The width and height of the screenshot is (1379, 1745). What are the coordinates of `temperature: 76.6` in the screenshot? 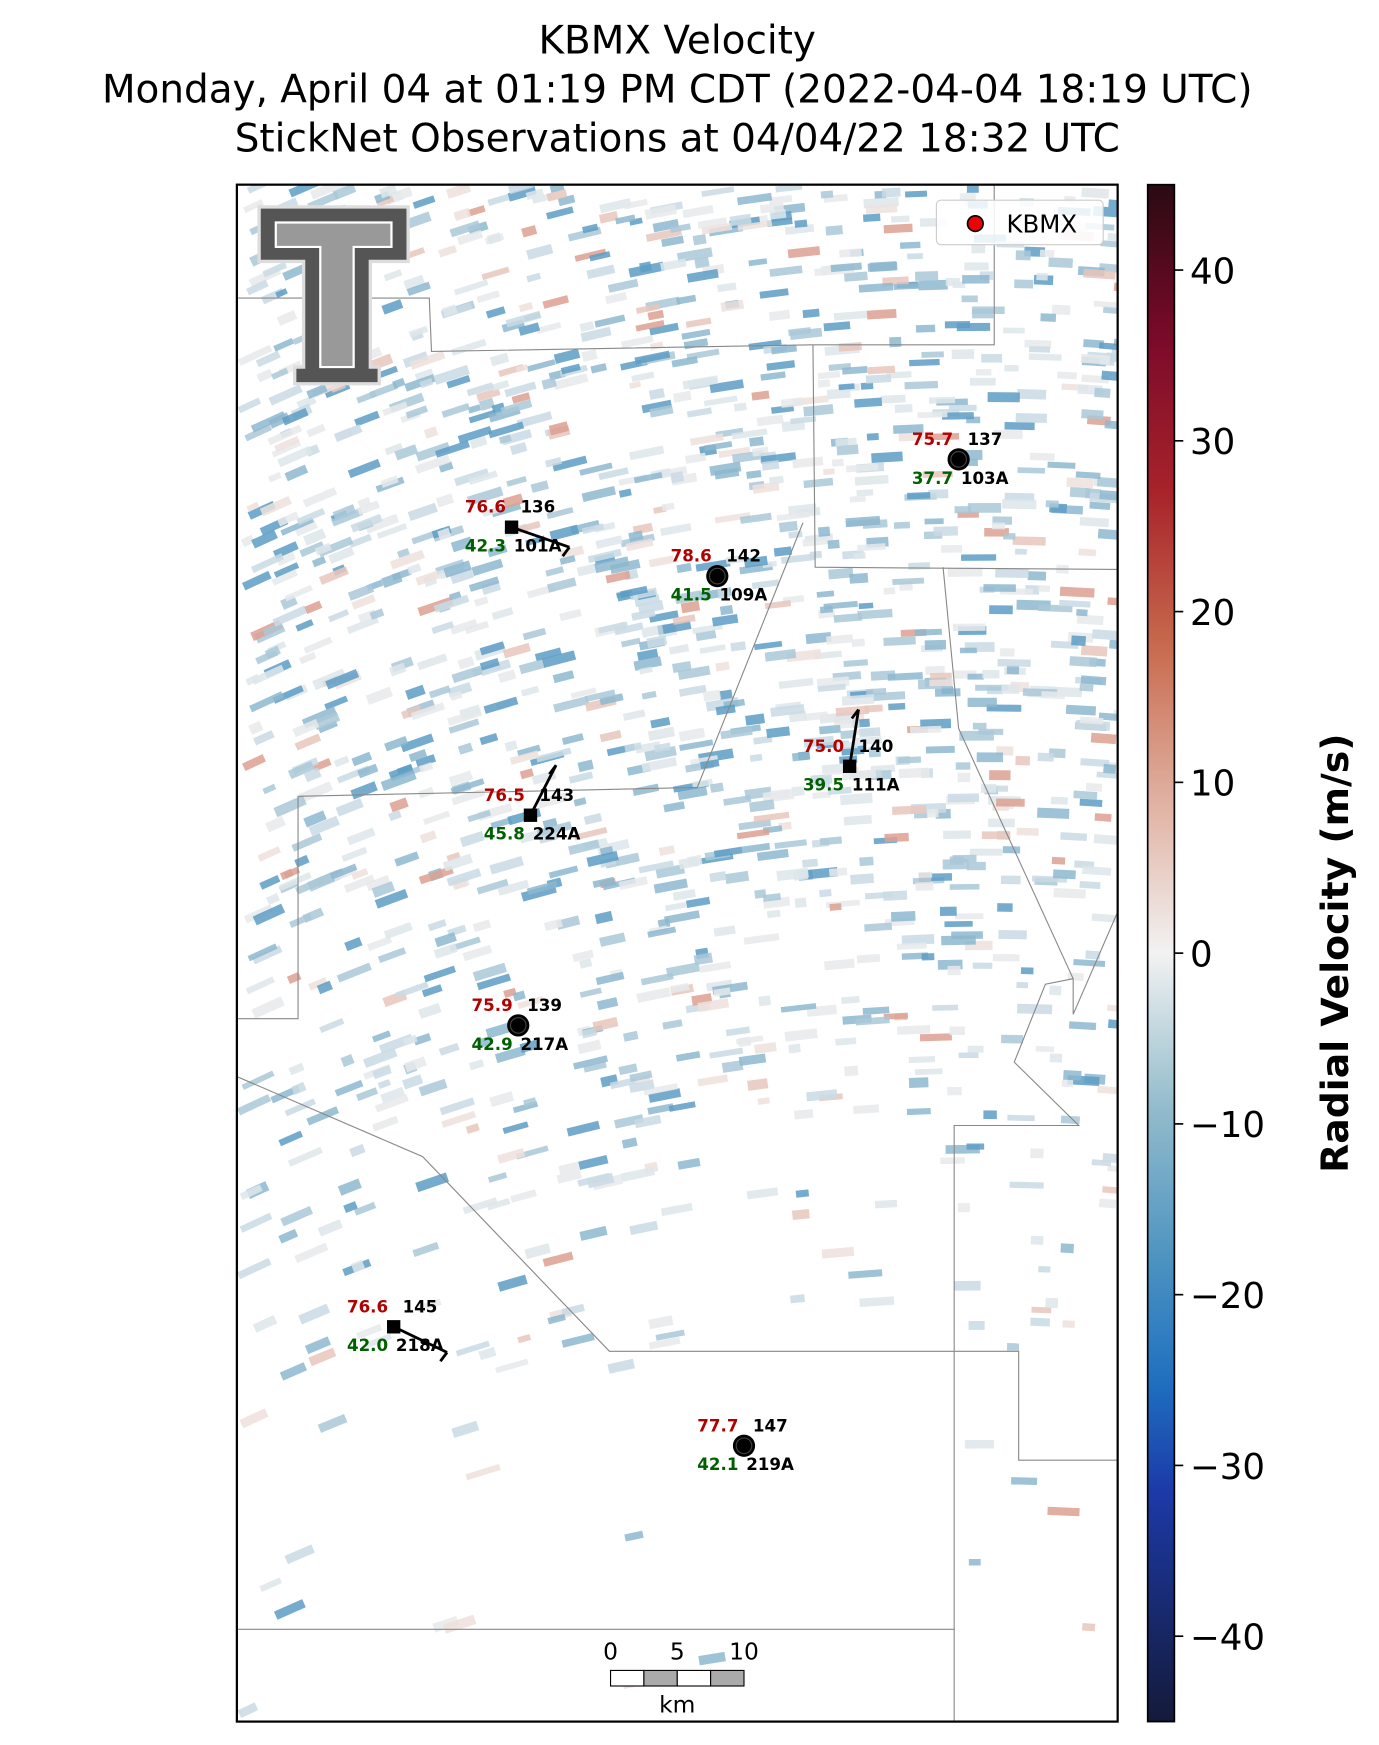 It's located at (485, 507).